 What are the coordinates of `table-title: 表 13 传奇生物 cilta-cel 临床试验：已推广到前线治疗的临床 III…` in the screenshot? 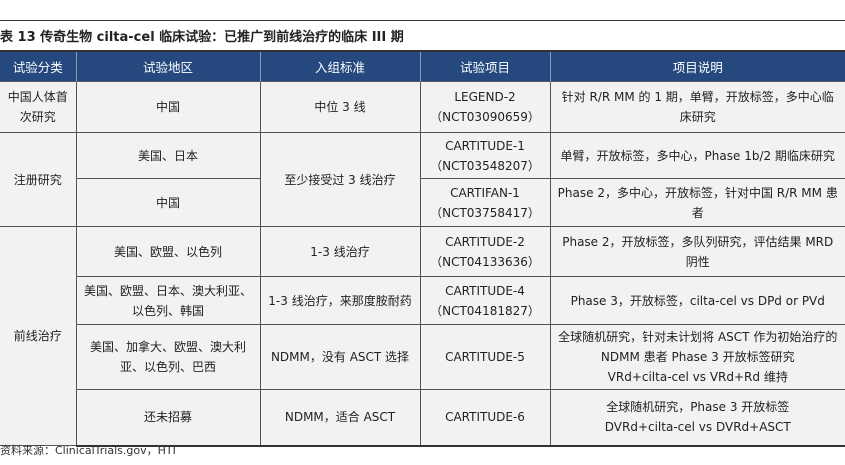 It's located at (202, 37).